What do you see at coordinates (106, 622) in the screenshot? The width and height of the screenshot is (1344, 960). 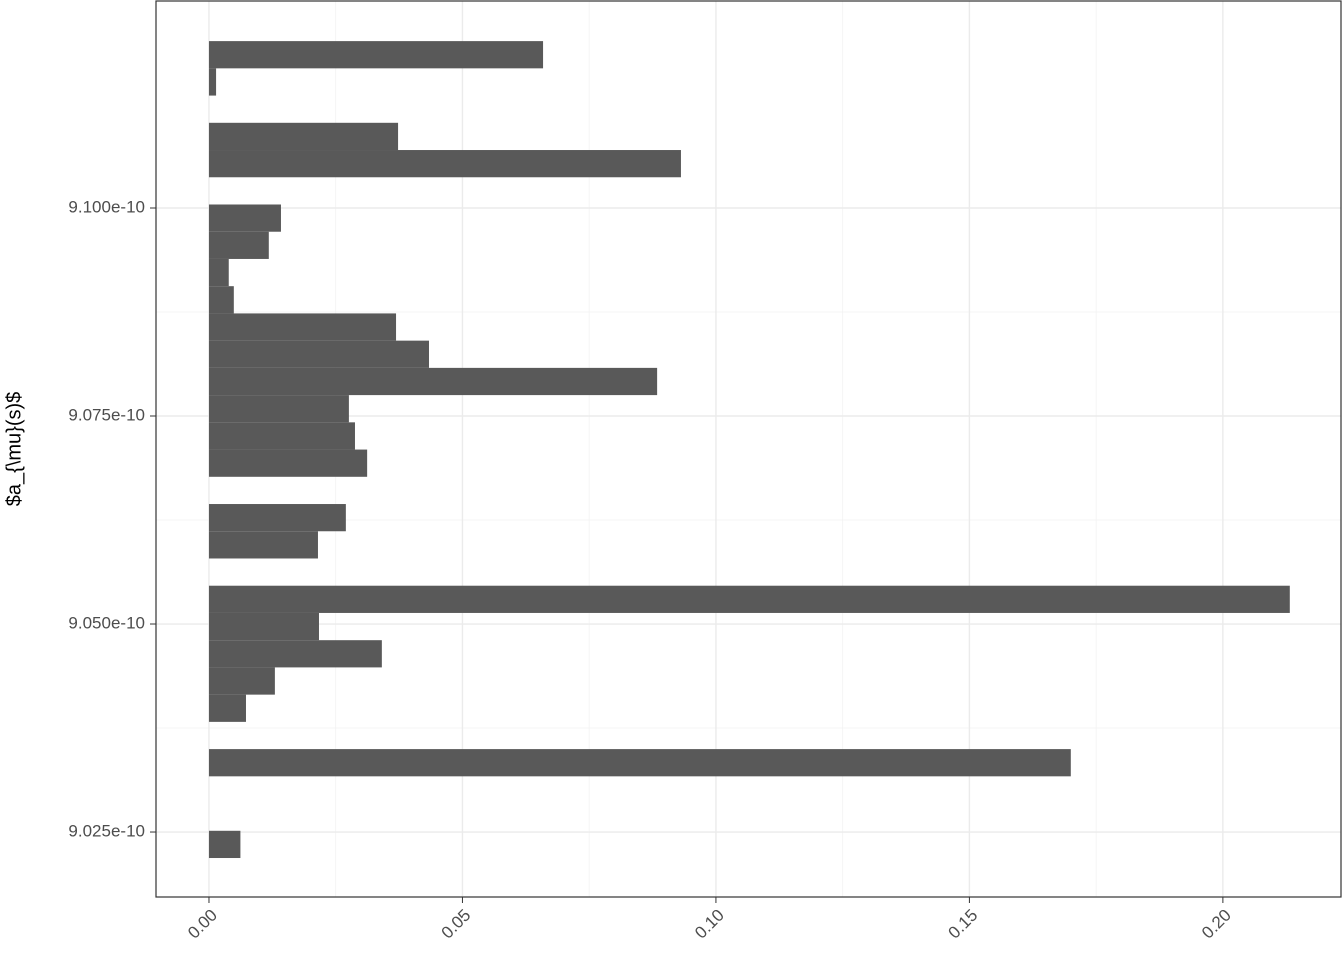 I see `y-tick-label: 9.050e-10` at bounding box center [106, 622].